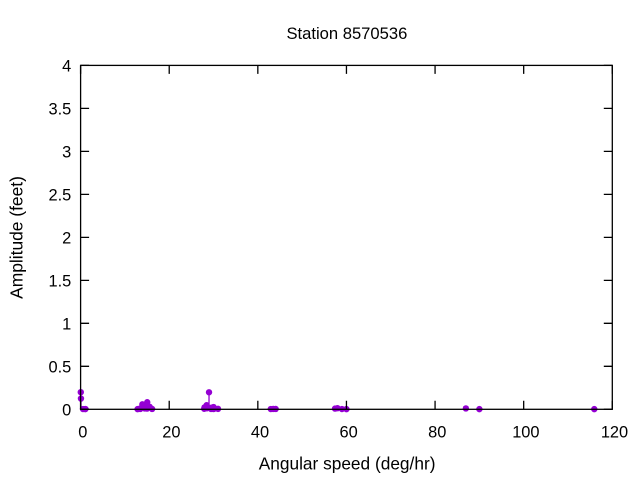  Describe the element at coordinates (66, 238) in the screenshot. I see `svg-text: 2` at that location.